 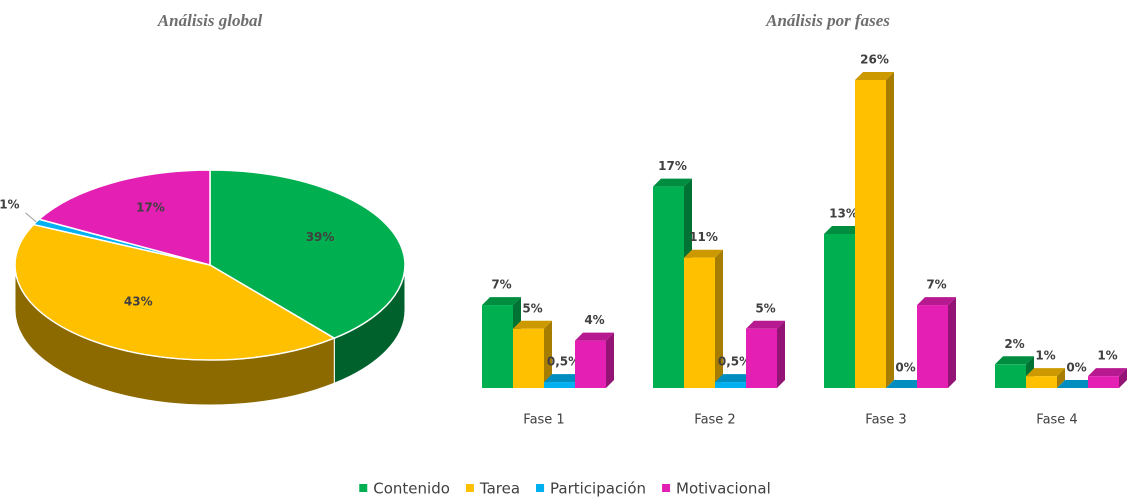 I want to click on x-tick-label: Fase 4, so click(x=1056, y=420).